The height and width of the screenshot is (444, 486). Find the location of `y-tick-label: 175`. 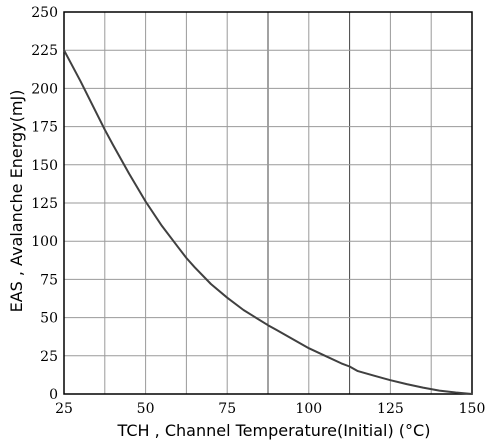

y-tick-label: 175 is located at coordinates (44, 128).